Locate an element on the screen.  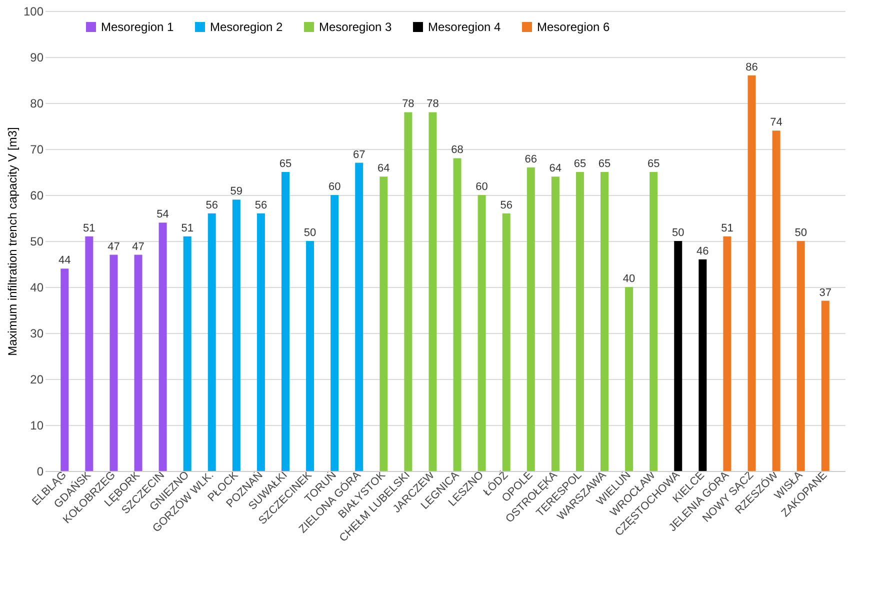
y-tick-label: 80 is located at coordinates (37, 103).